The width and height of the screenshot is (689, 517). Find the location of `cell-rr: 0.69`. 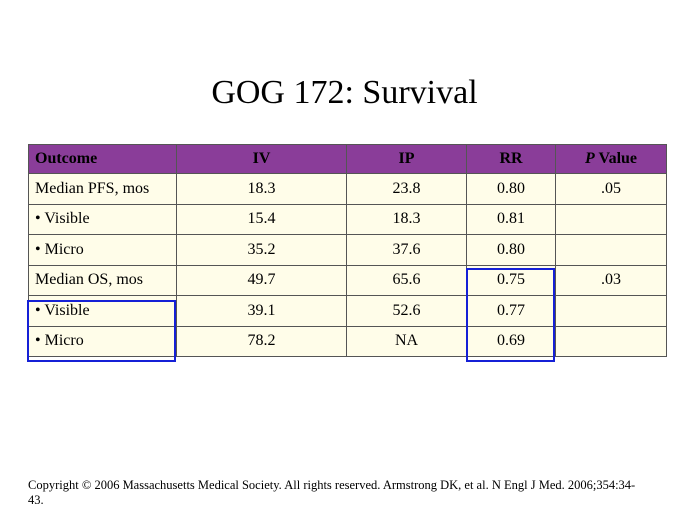

cell-rr: 0.69 is located at coordinates (511, 341).